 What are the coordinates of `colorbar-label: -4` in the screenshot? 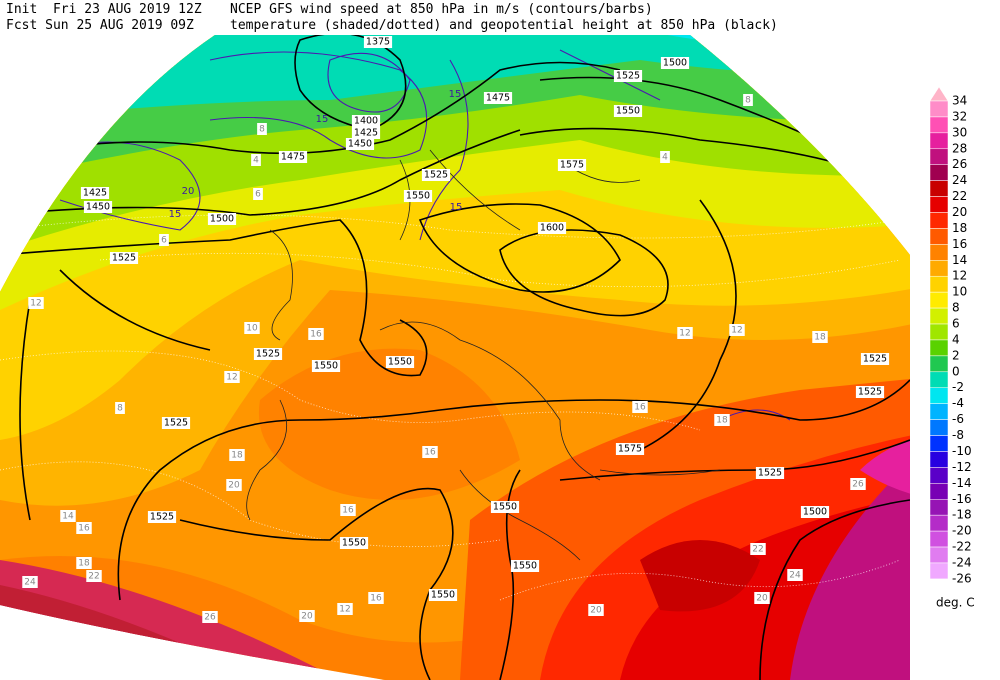 It's located at (958, 403).